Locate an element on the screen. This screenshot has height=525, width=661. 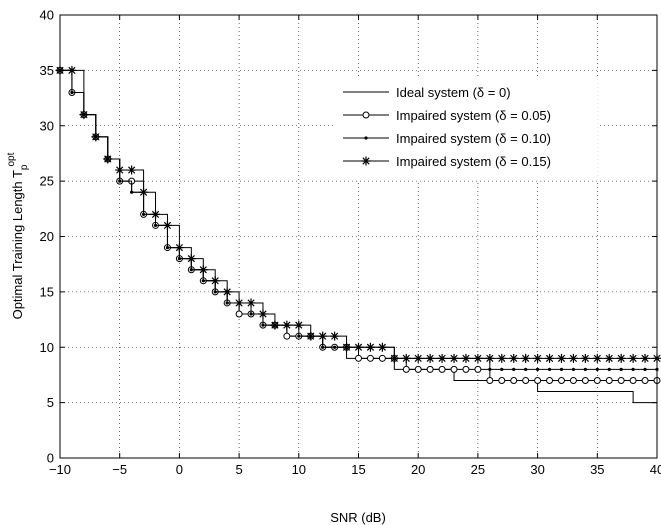
y-tick-label: 0 is located at coordinates (50, 458).